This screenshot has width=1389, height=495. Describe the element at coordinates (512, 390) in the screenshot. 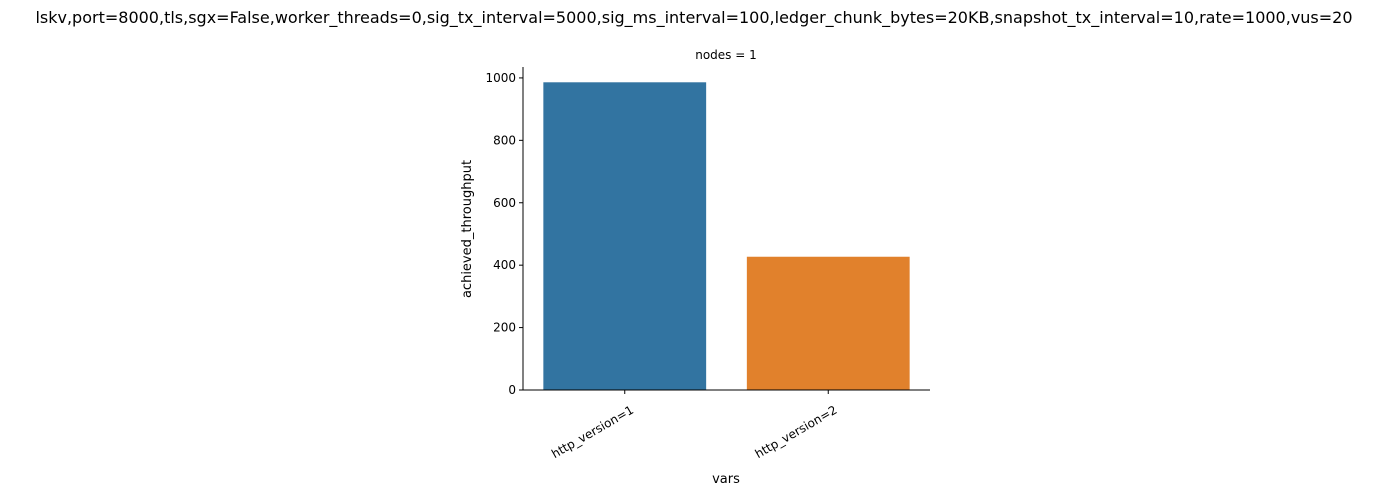

I see `y-tick-label: 0` at that location.